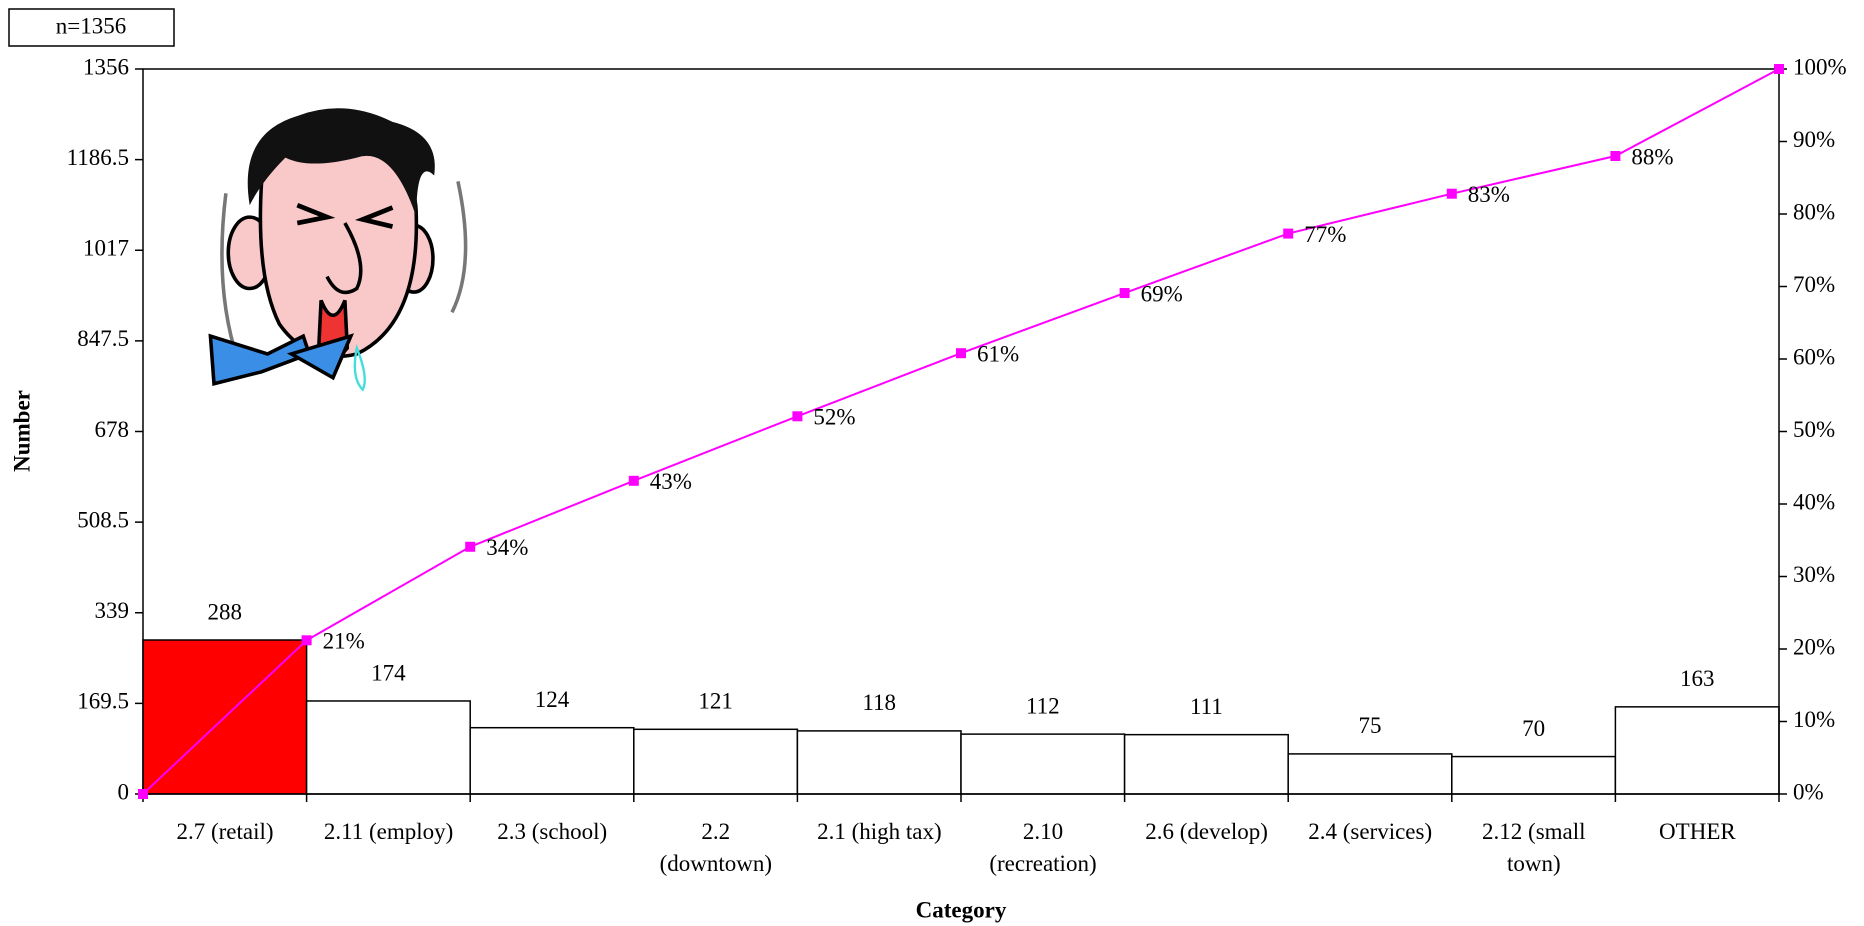 This screenshot has width=1864, height=926. What do you see at coordinates (1370, 831) in the screenshot?
I see `x-tick-label: 2.4 (services)` at bounding box center [1370, 831].